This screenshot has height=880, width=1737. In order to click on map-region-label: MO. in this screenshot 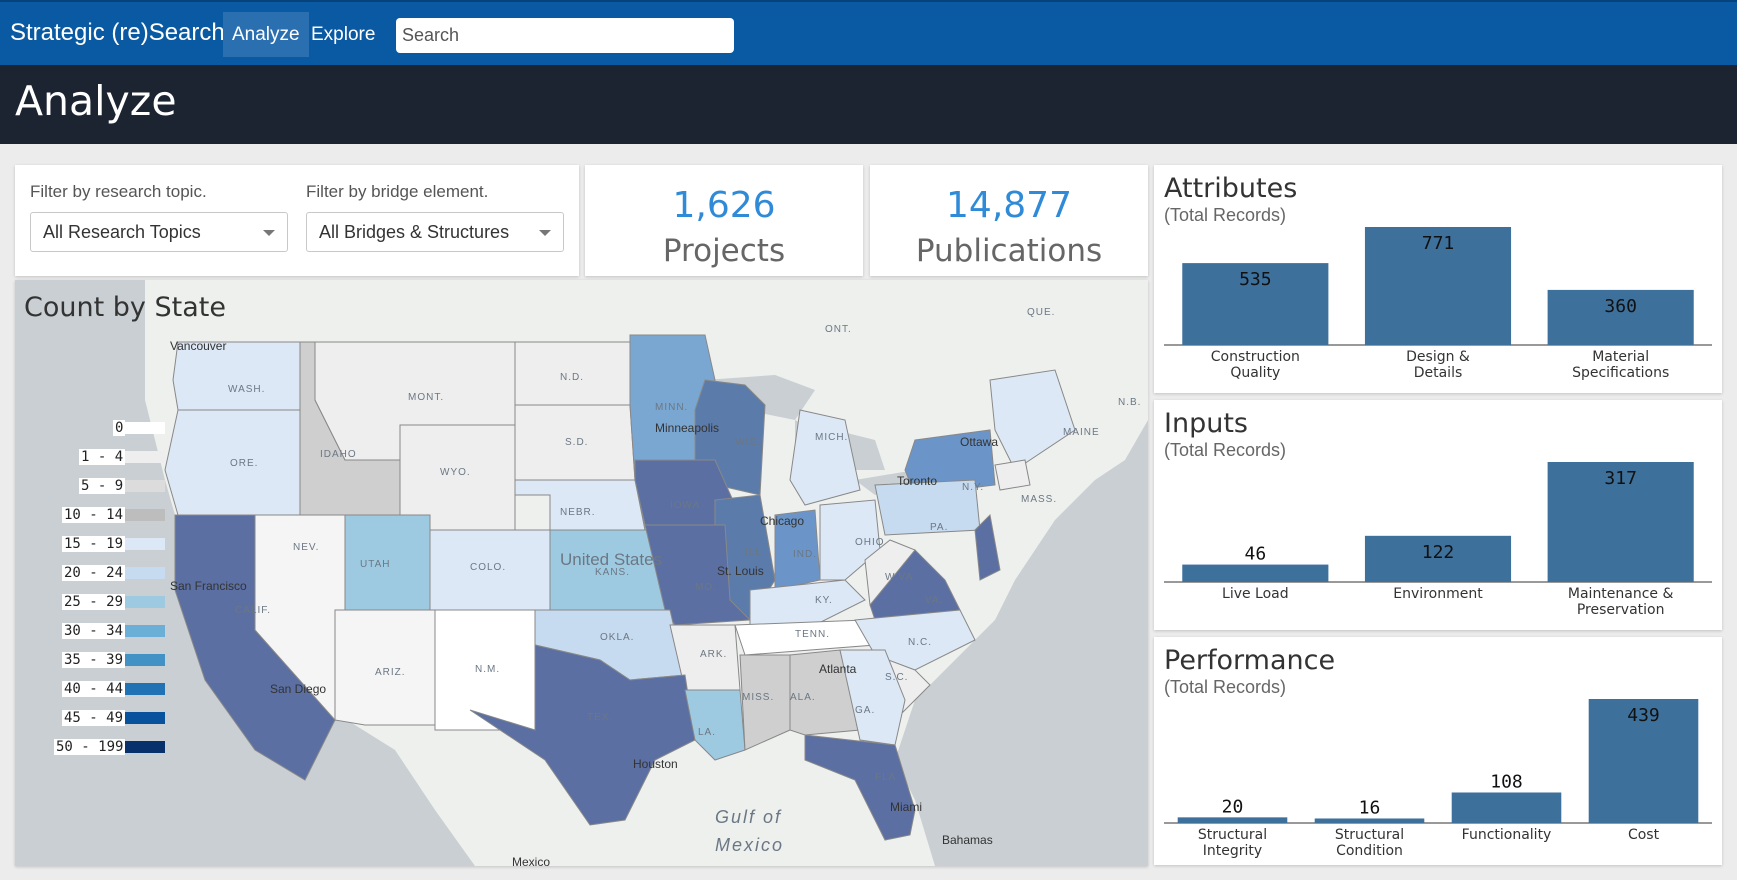, I will do `click(706, 587)`.